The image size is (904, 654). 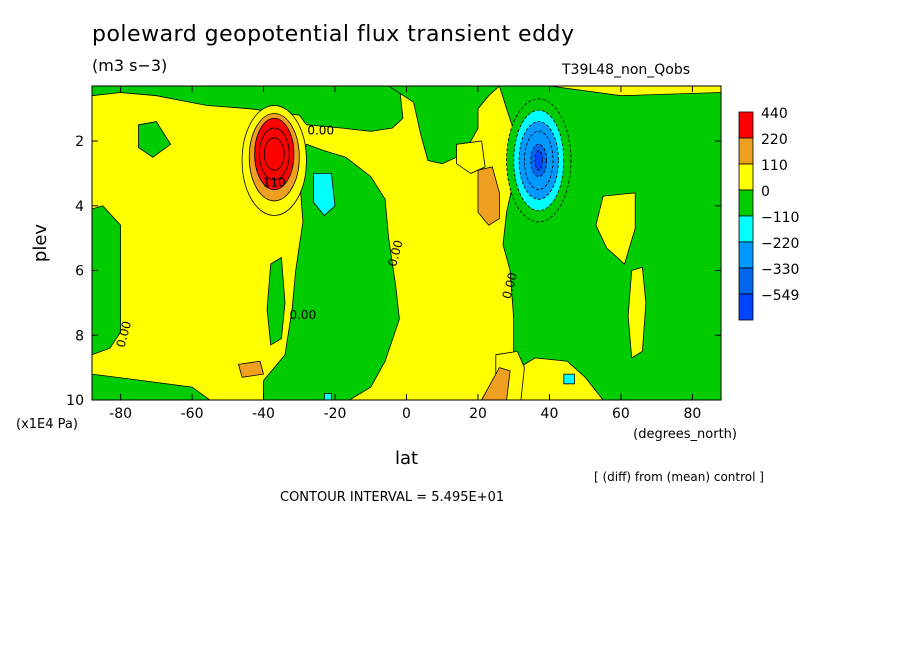 I want to click on x-tick-label: -40, so click(x=263, y=414).